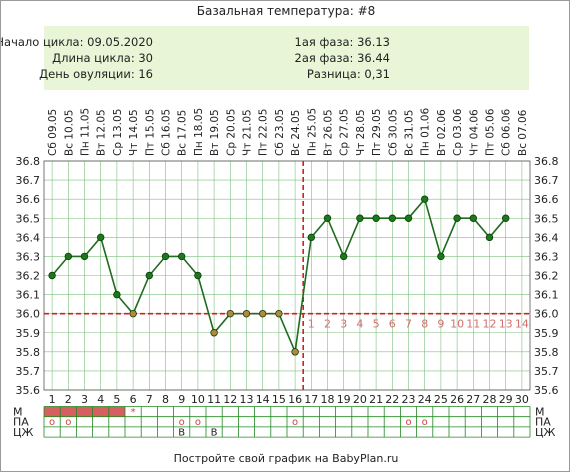 Image resolution: width=570 pixels, height=475 pixels. I want to click on day-number: 9, so click(181, 399).